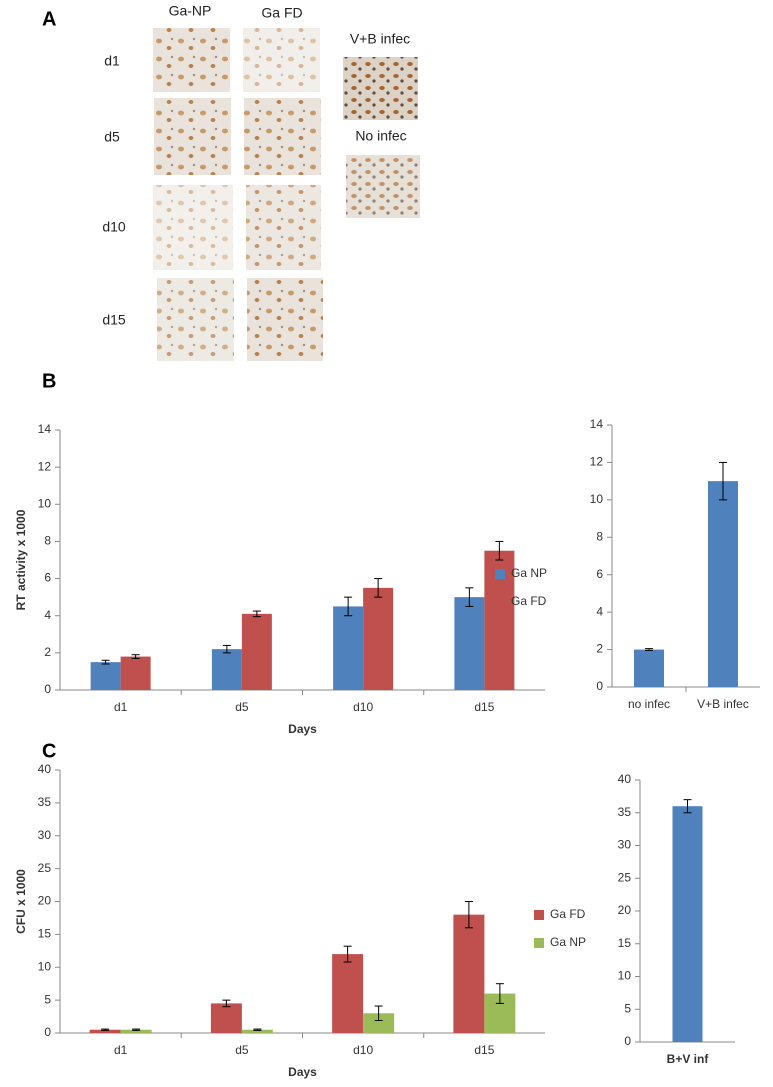 This screenshot has width=773, height=1087. What do you see at coordinates (380, 39) in the screenshot?
I see `control-label: V+B infec` at bounding box center [380, 39].